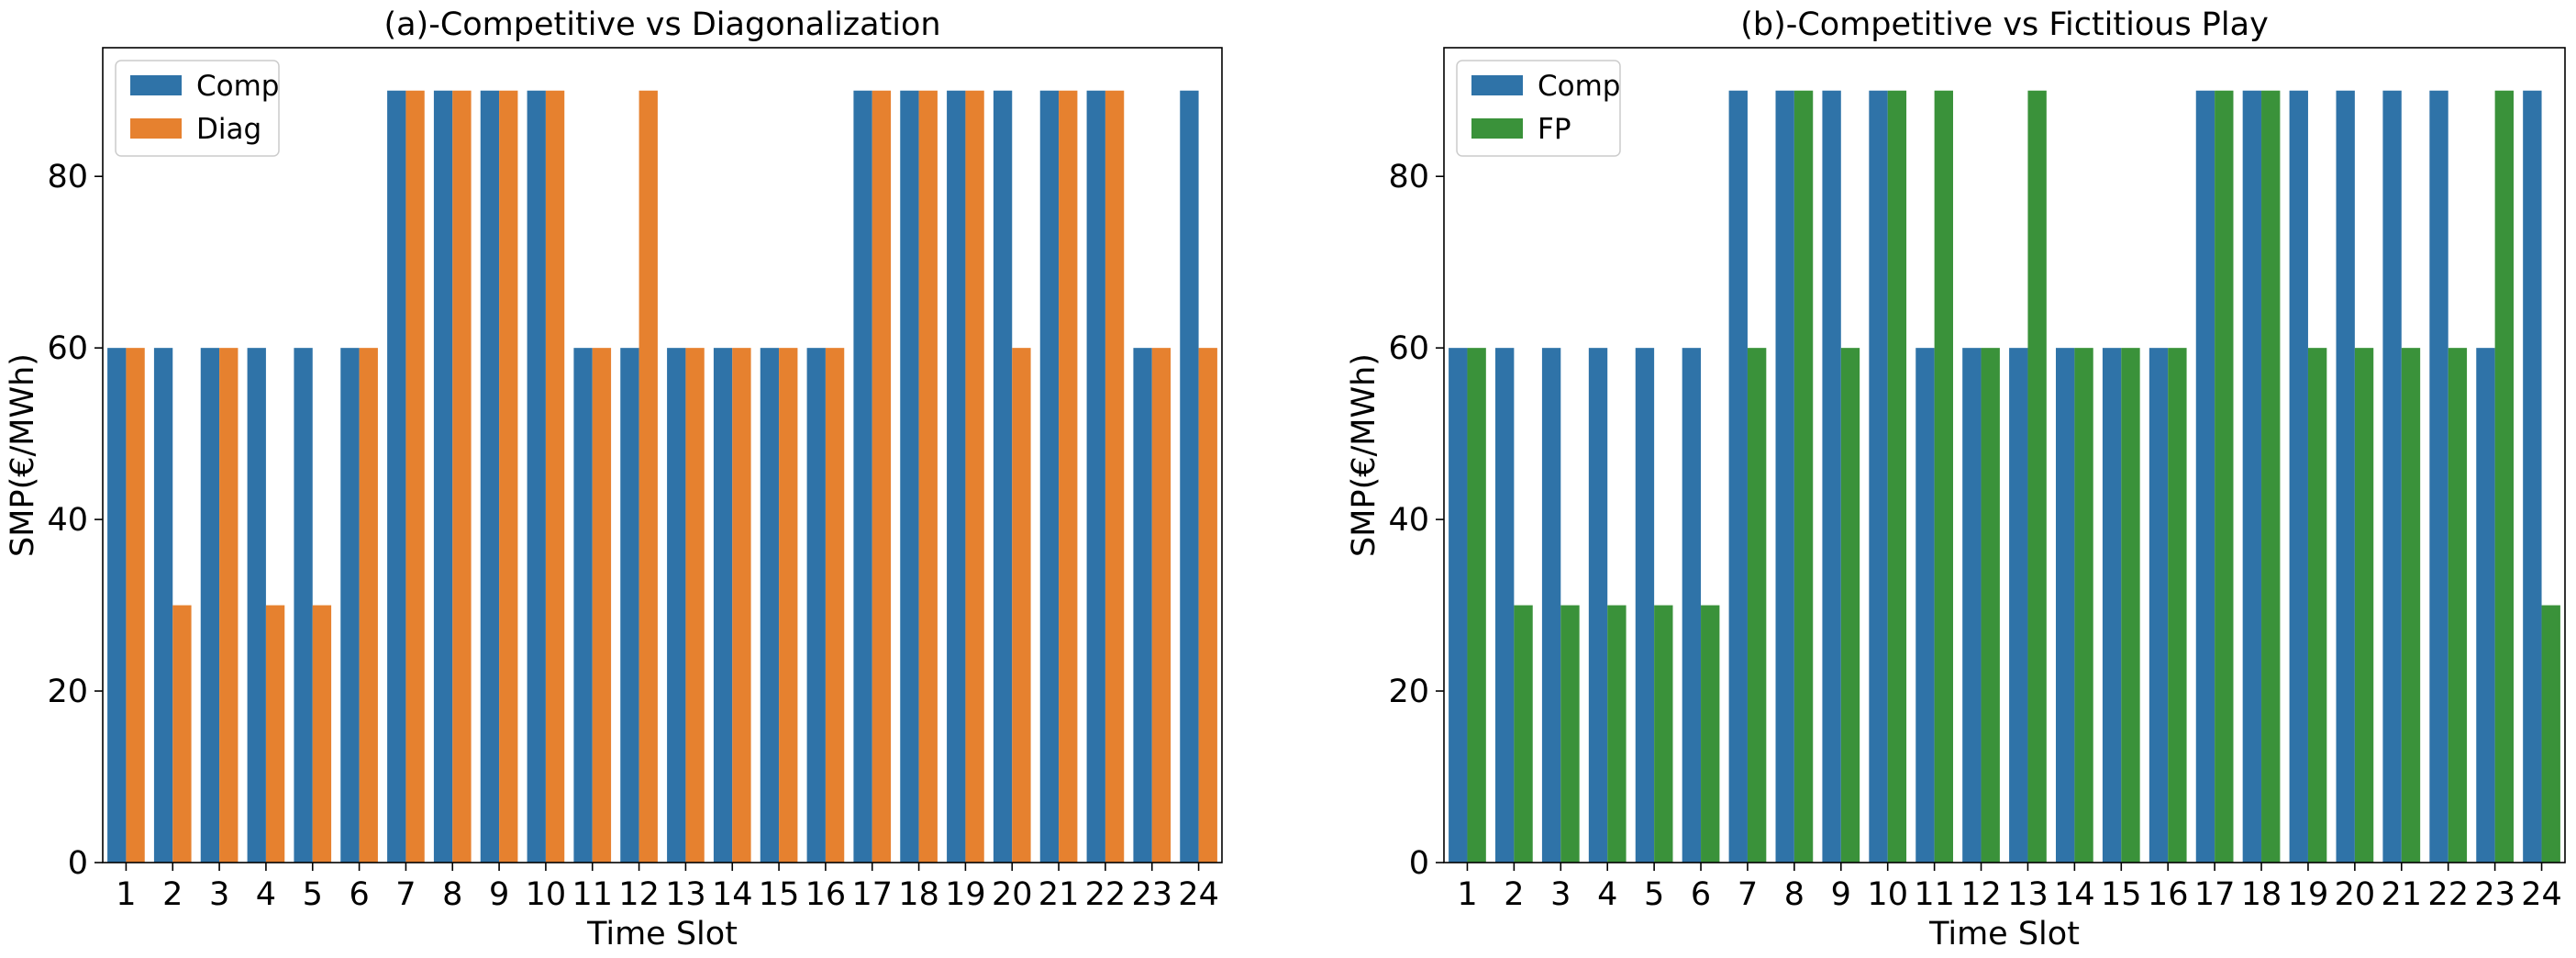 This screenshot has width=2576, height=958. What do you see at coordinates (1198, 894) in the screenshot?
I see `x-tick-label: 24` at bounding box center [1198, 894].